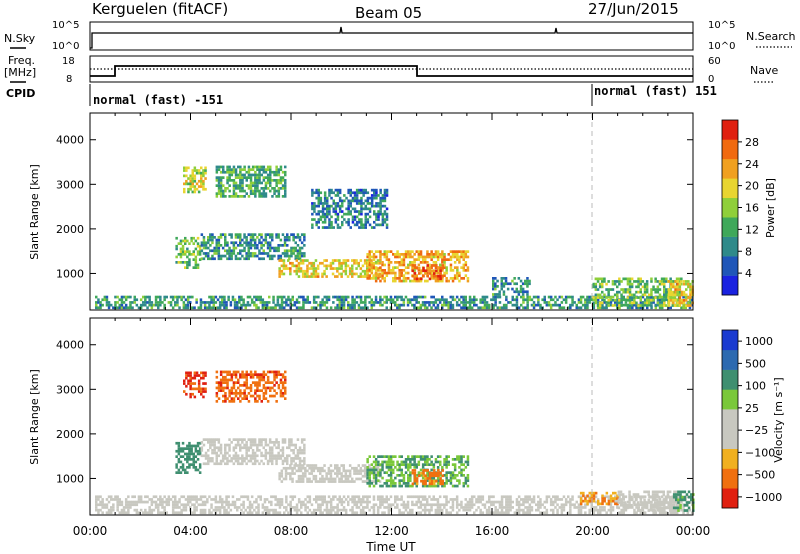 The height and width of the screenshot is (554, 800). Describe the element at coordinates (748, 273) in the screenshot. I see `colorbar-tick-label: 4` at that location.